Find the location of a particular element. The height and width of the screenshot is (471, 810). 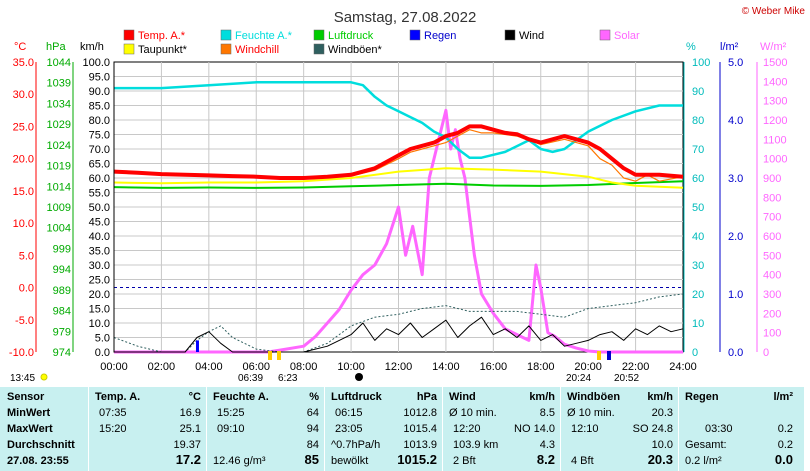

time-axis-tick-label: 08:00 is located at coordinates (304, 367).